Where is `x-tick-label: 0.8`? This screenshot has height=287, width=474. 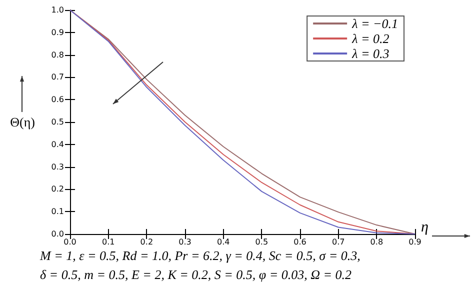 x-tick-label: 0.8 is located at coordinates (377, 242).